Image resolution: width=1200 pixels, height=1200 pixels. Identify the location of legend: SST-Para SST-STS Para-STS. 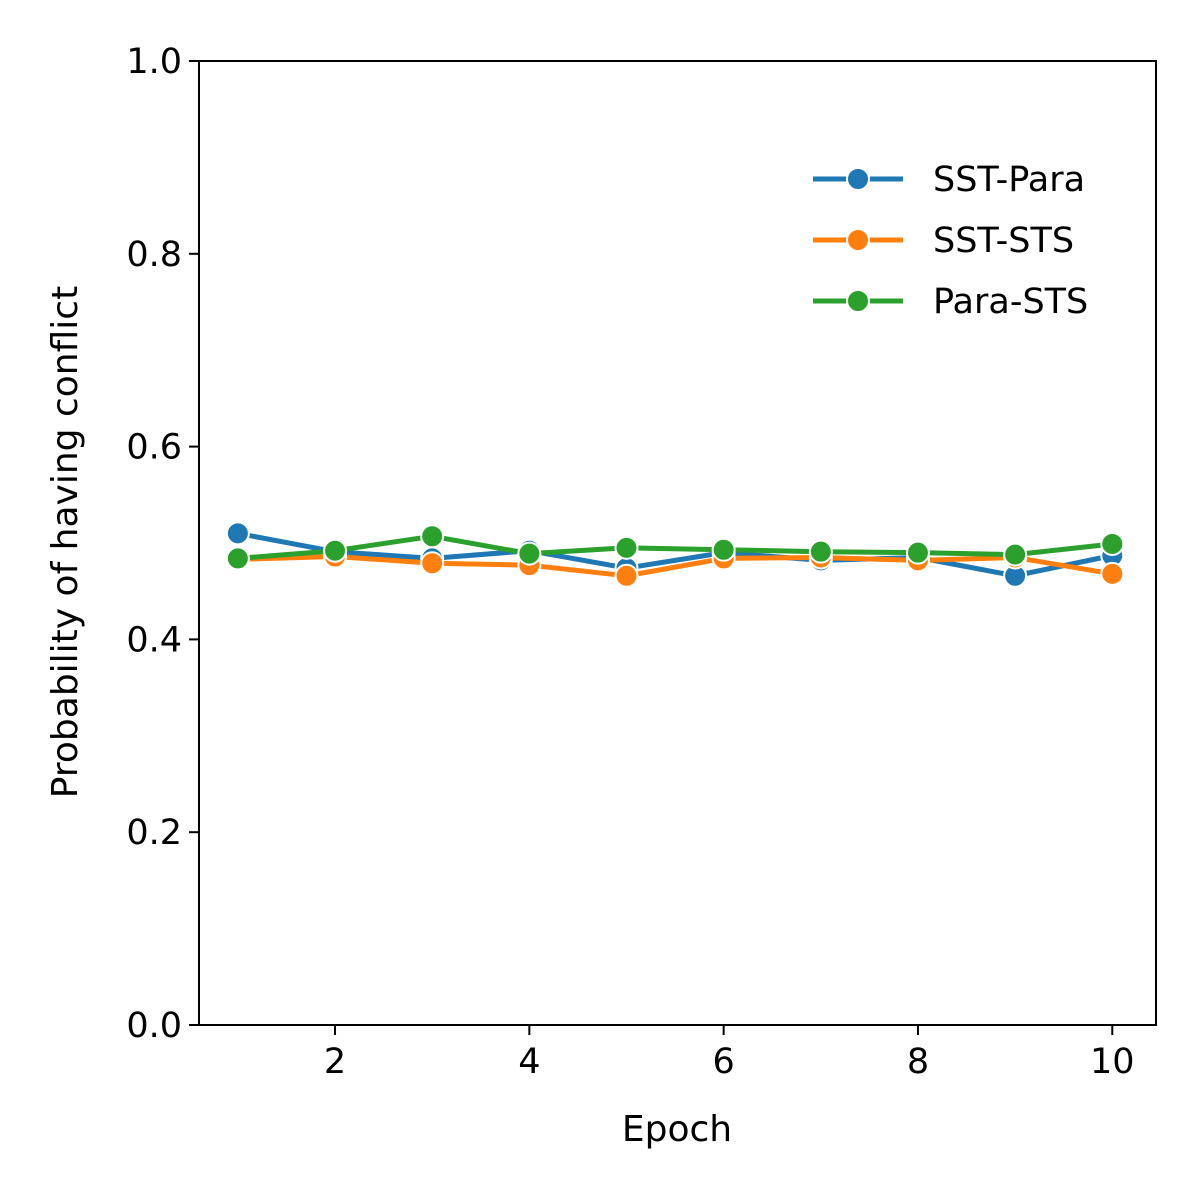
(950, 241).